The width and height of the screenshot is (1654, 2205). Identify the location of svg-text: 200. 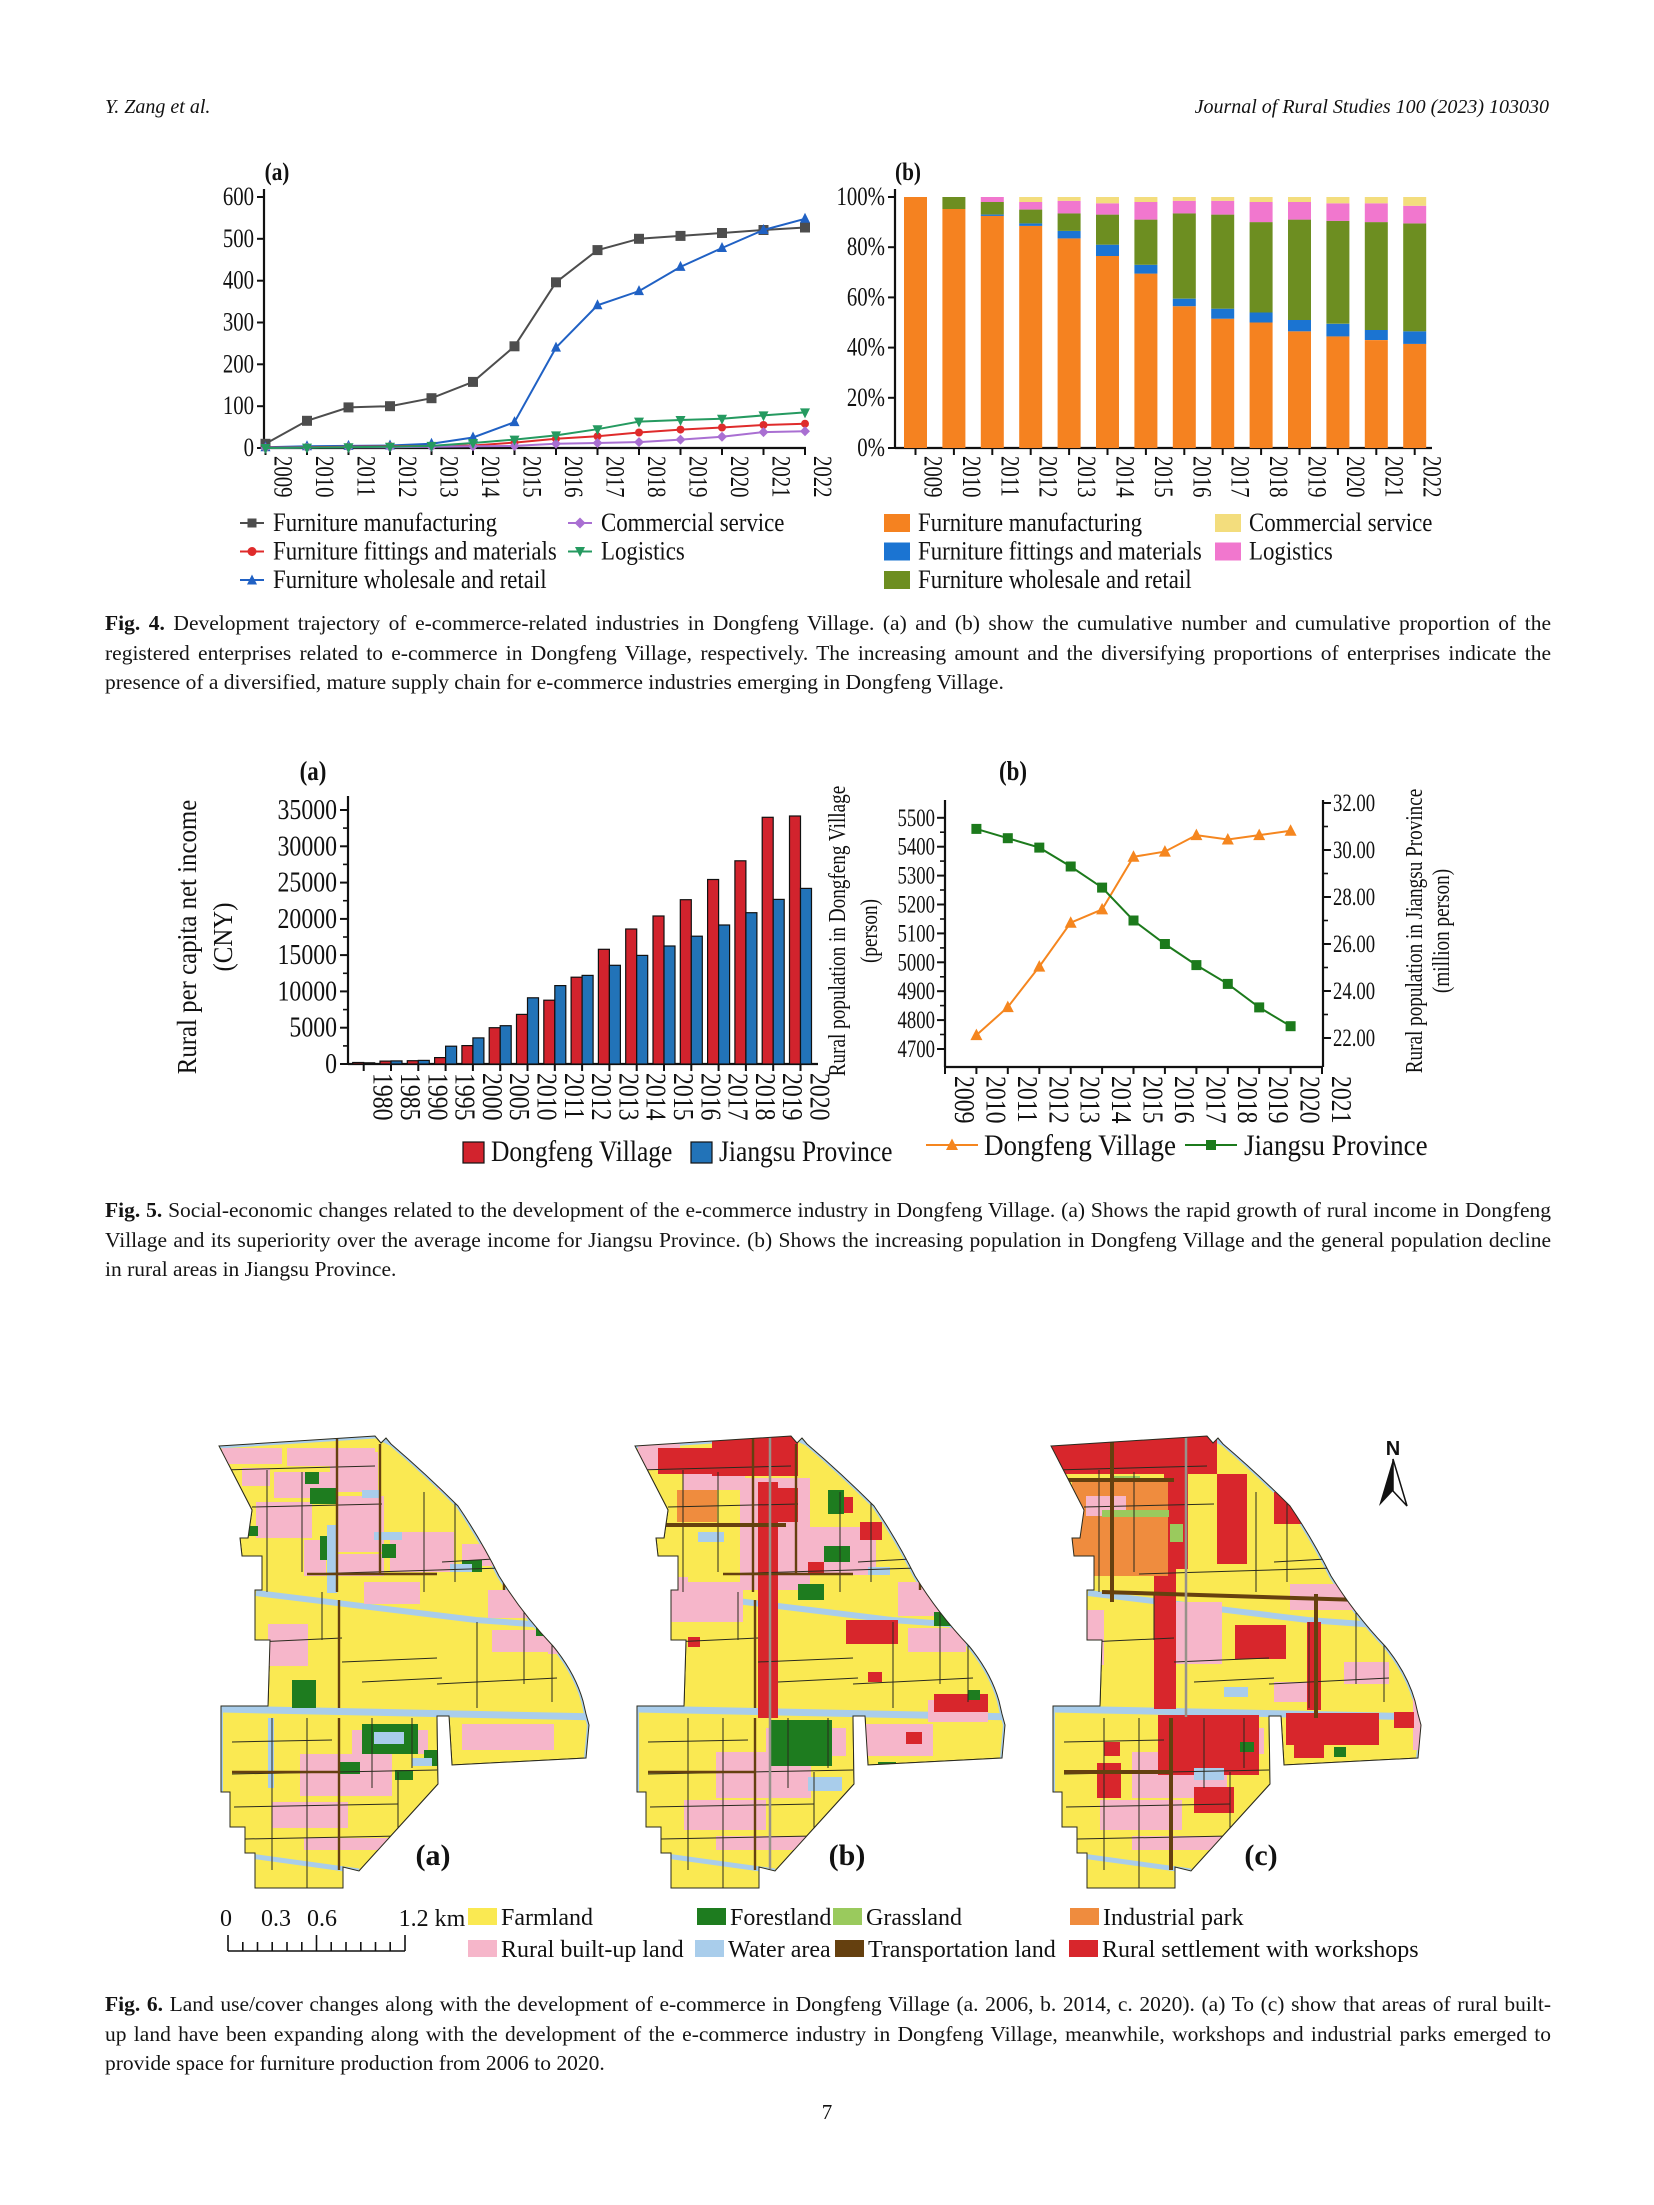
(238, 364).